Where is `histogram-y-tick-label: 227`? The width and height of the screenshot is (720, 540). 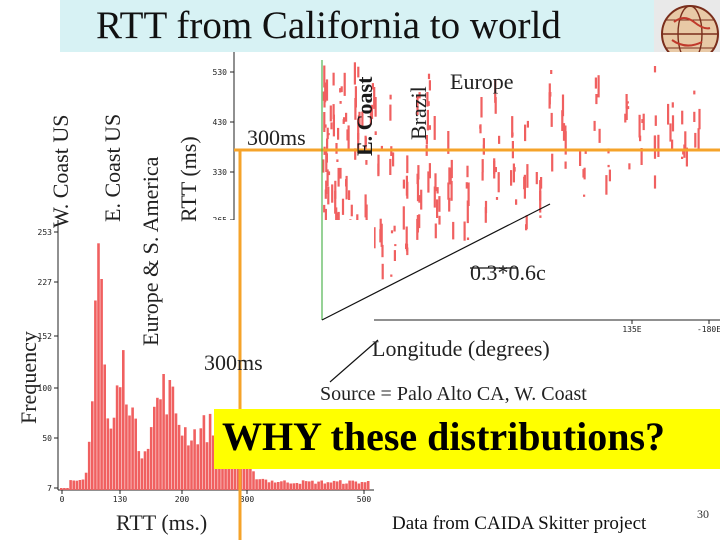 histogram-y-tick-label: 227 is located at coordinates (45, 282).